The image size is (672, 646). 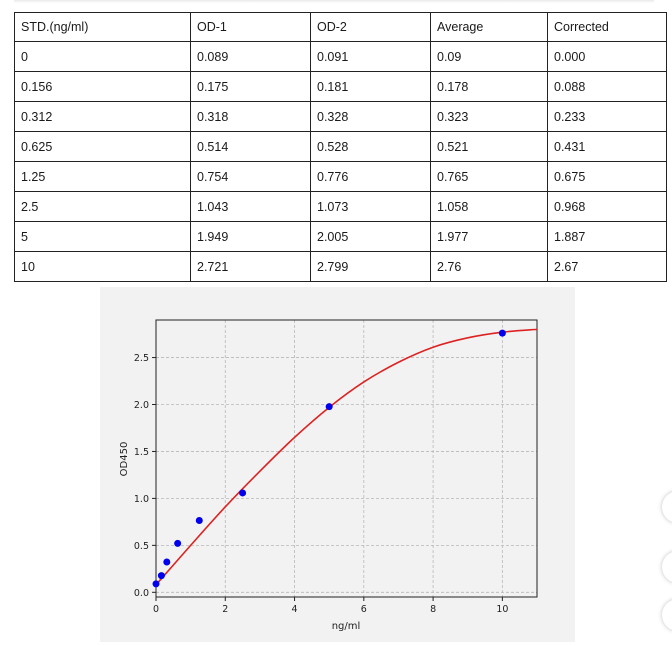 I want to click on table-row: 10 2.721 2.799 2.76 2.67, so click(x=340, y=266).